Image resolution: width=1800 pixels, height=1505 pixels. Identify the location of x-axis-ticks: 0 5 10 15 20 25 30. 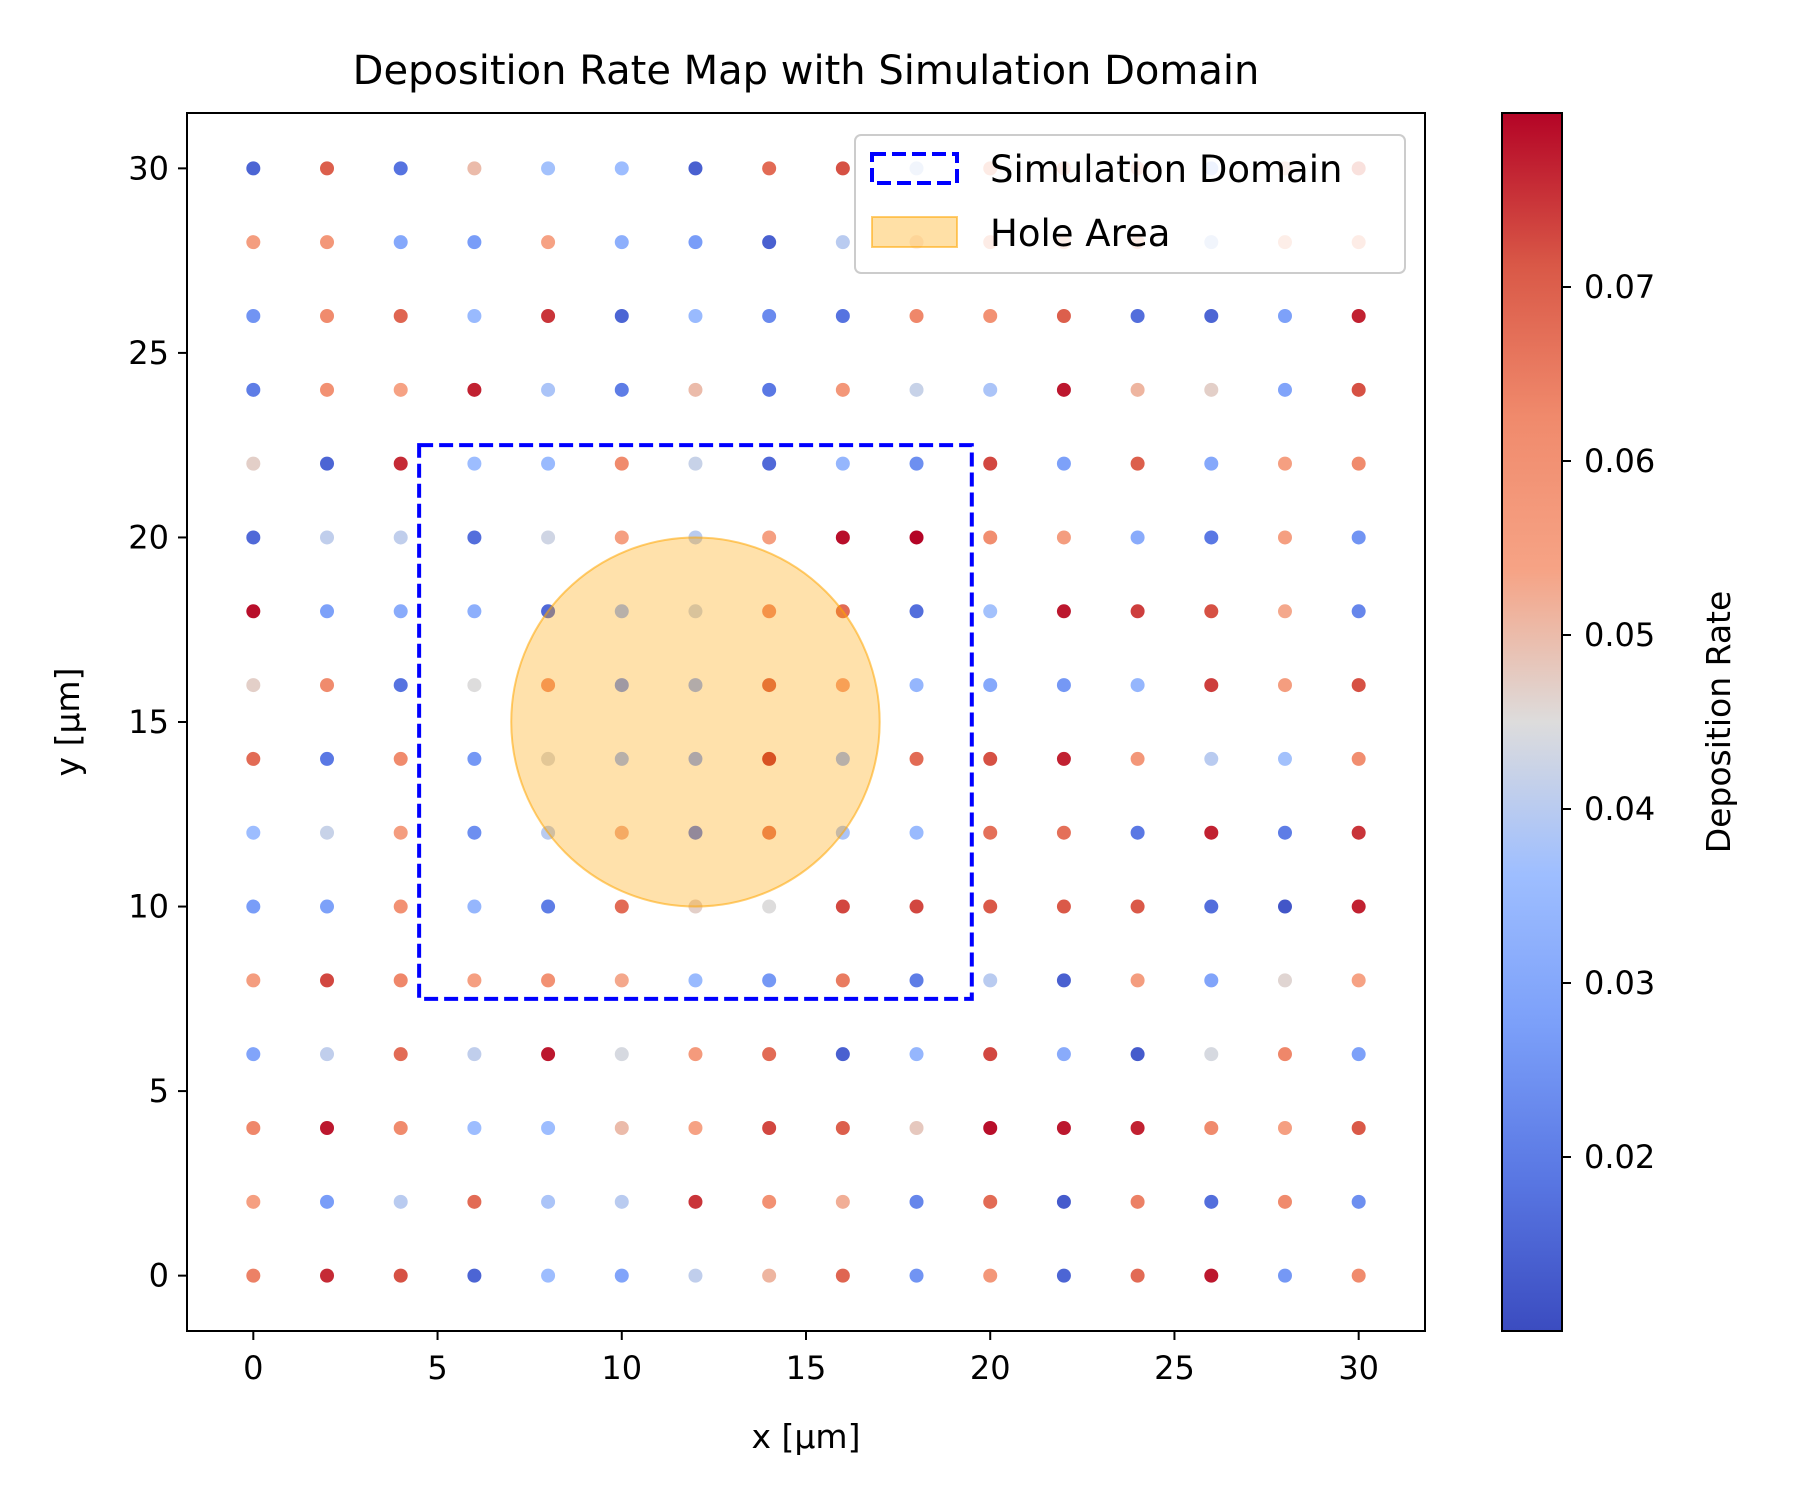
(811, 1359).